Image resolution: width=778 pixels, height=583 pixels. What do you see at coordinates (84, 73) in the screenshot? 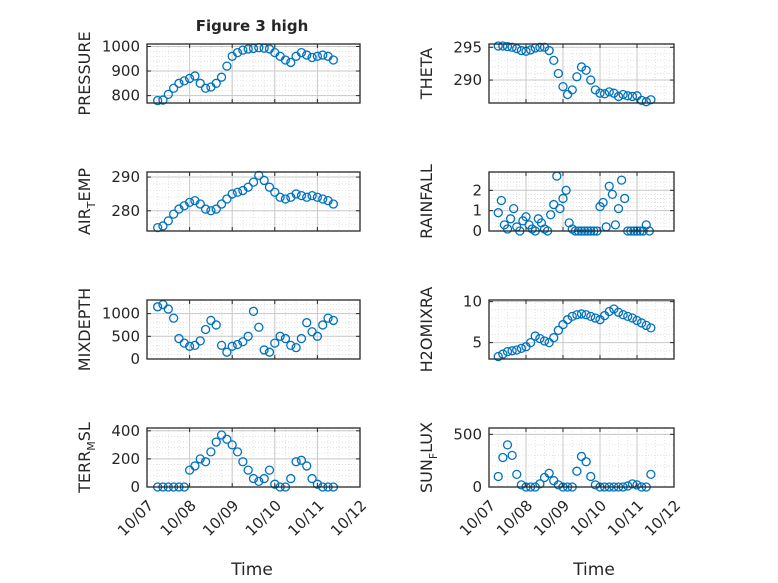
I see `y-axis-label: PRESSURE` at bounding box center [84, 73].